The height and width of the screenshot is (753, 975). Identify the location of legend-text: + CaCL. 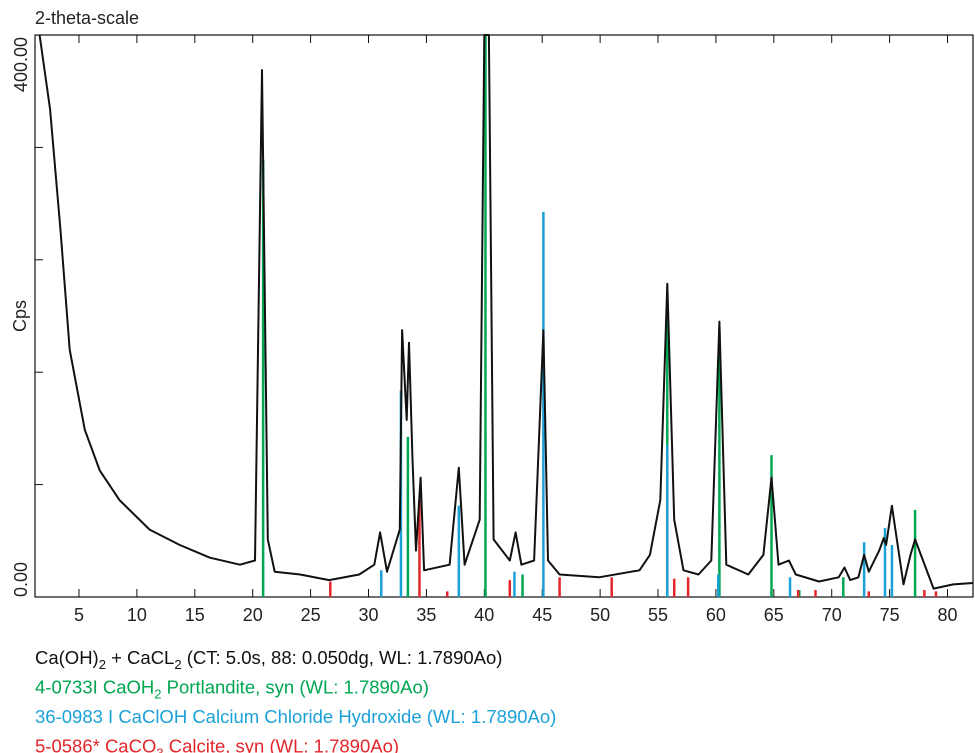
(140, 657).